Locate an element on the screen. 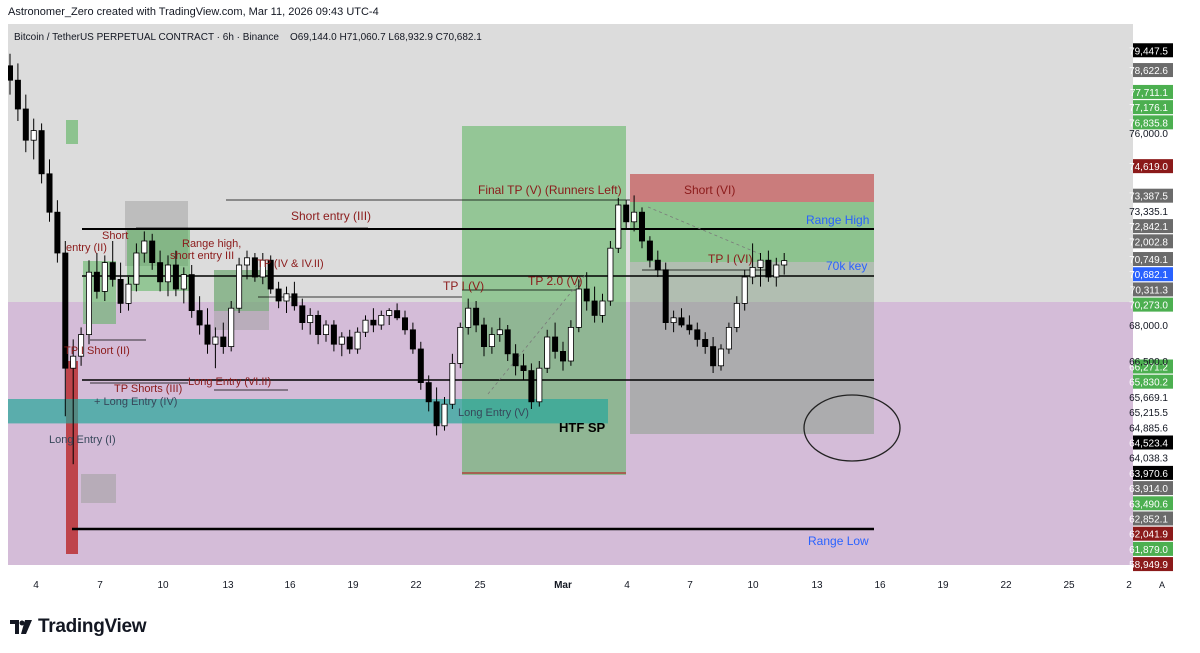 The image size is (1200, 653). annotation-tp-shorts-iii-long-entry-iv: TP Shorts (III) is located at coordinates (148, 389).